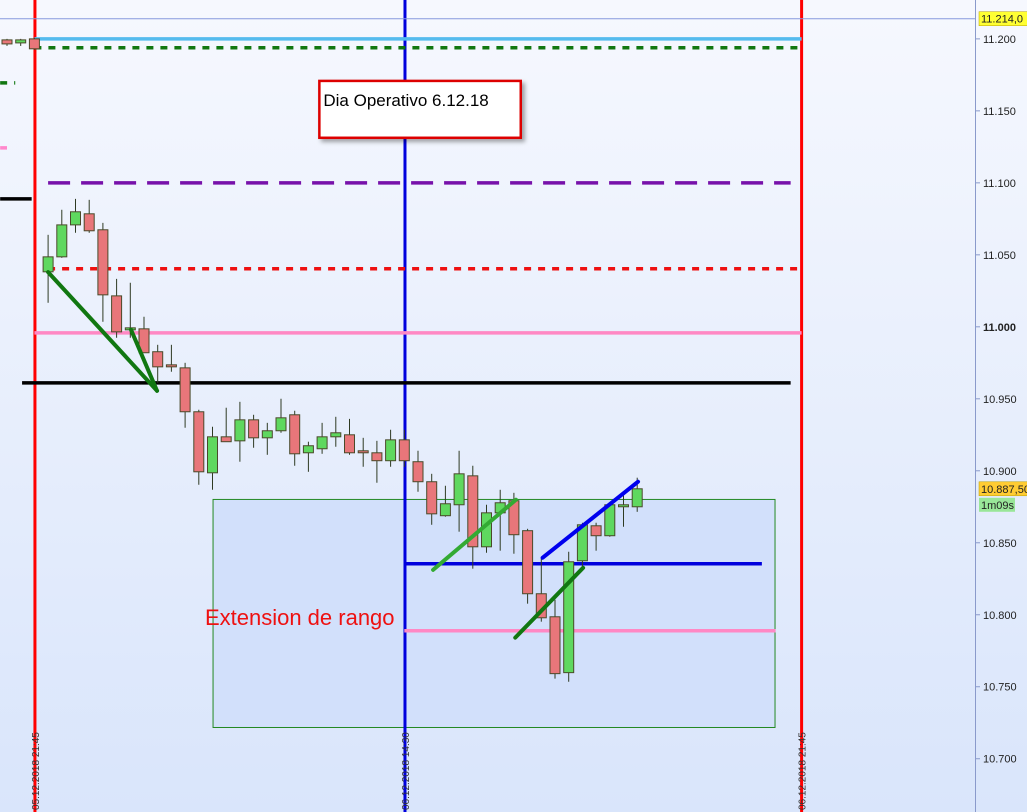 This screenshot has height=812, width=1027. Describe the element at coordinates (300, 617) in the screenshot. I see `range-label-text: Extension de rango` at that location.